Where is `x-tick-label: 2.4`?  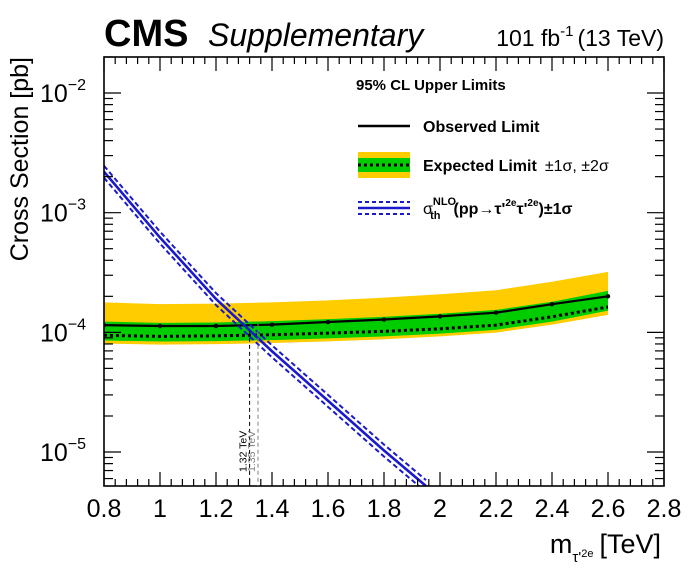 x-tick-label: 2.4 is located at coordinates (552, 509).